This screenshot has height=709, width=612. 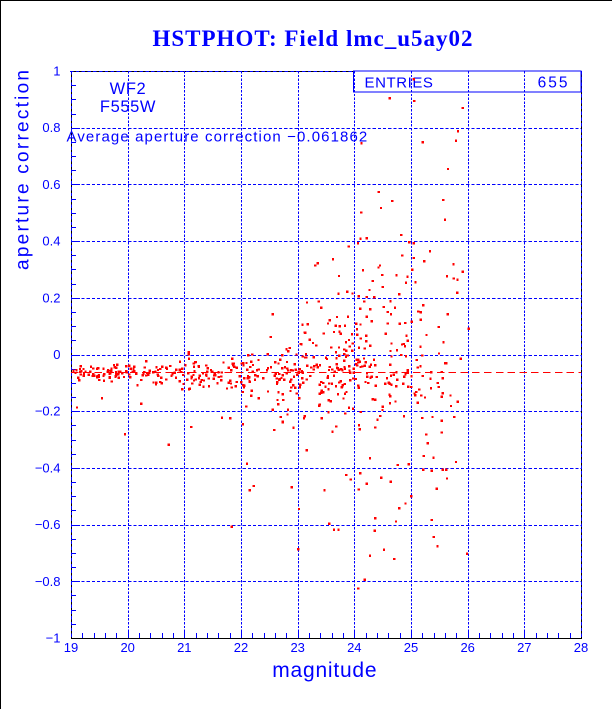 What do you see at coordinates (48, 467) in the screenshot?
I see `svg-text: −0.4` at bounding box center [48, 467].